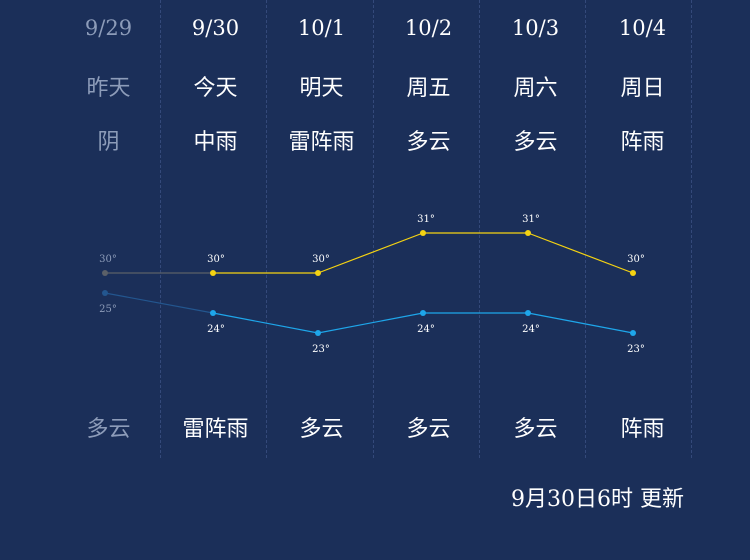 Image resolution: width=750 pixels, height=560 pixels. Describe the element at coordinates (321, 88) in the screenshot. I see `day-label: 明天` at that location.